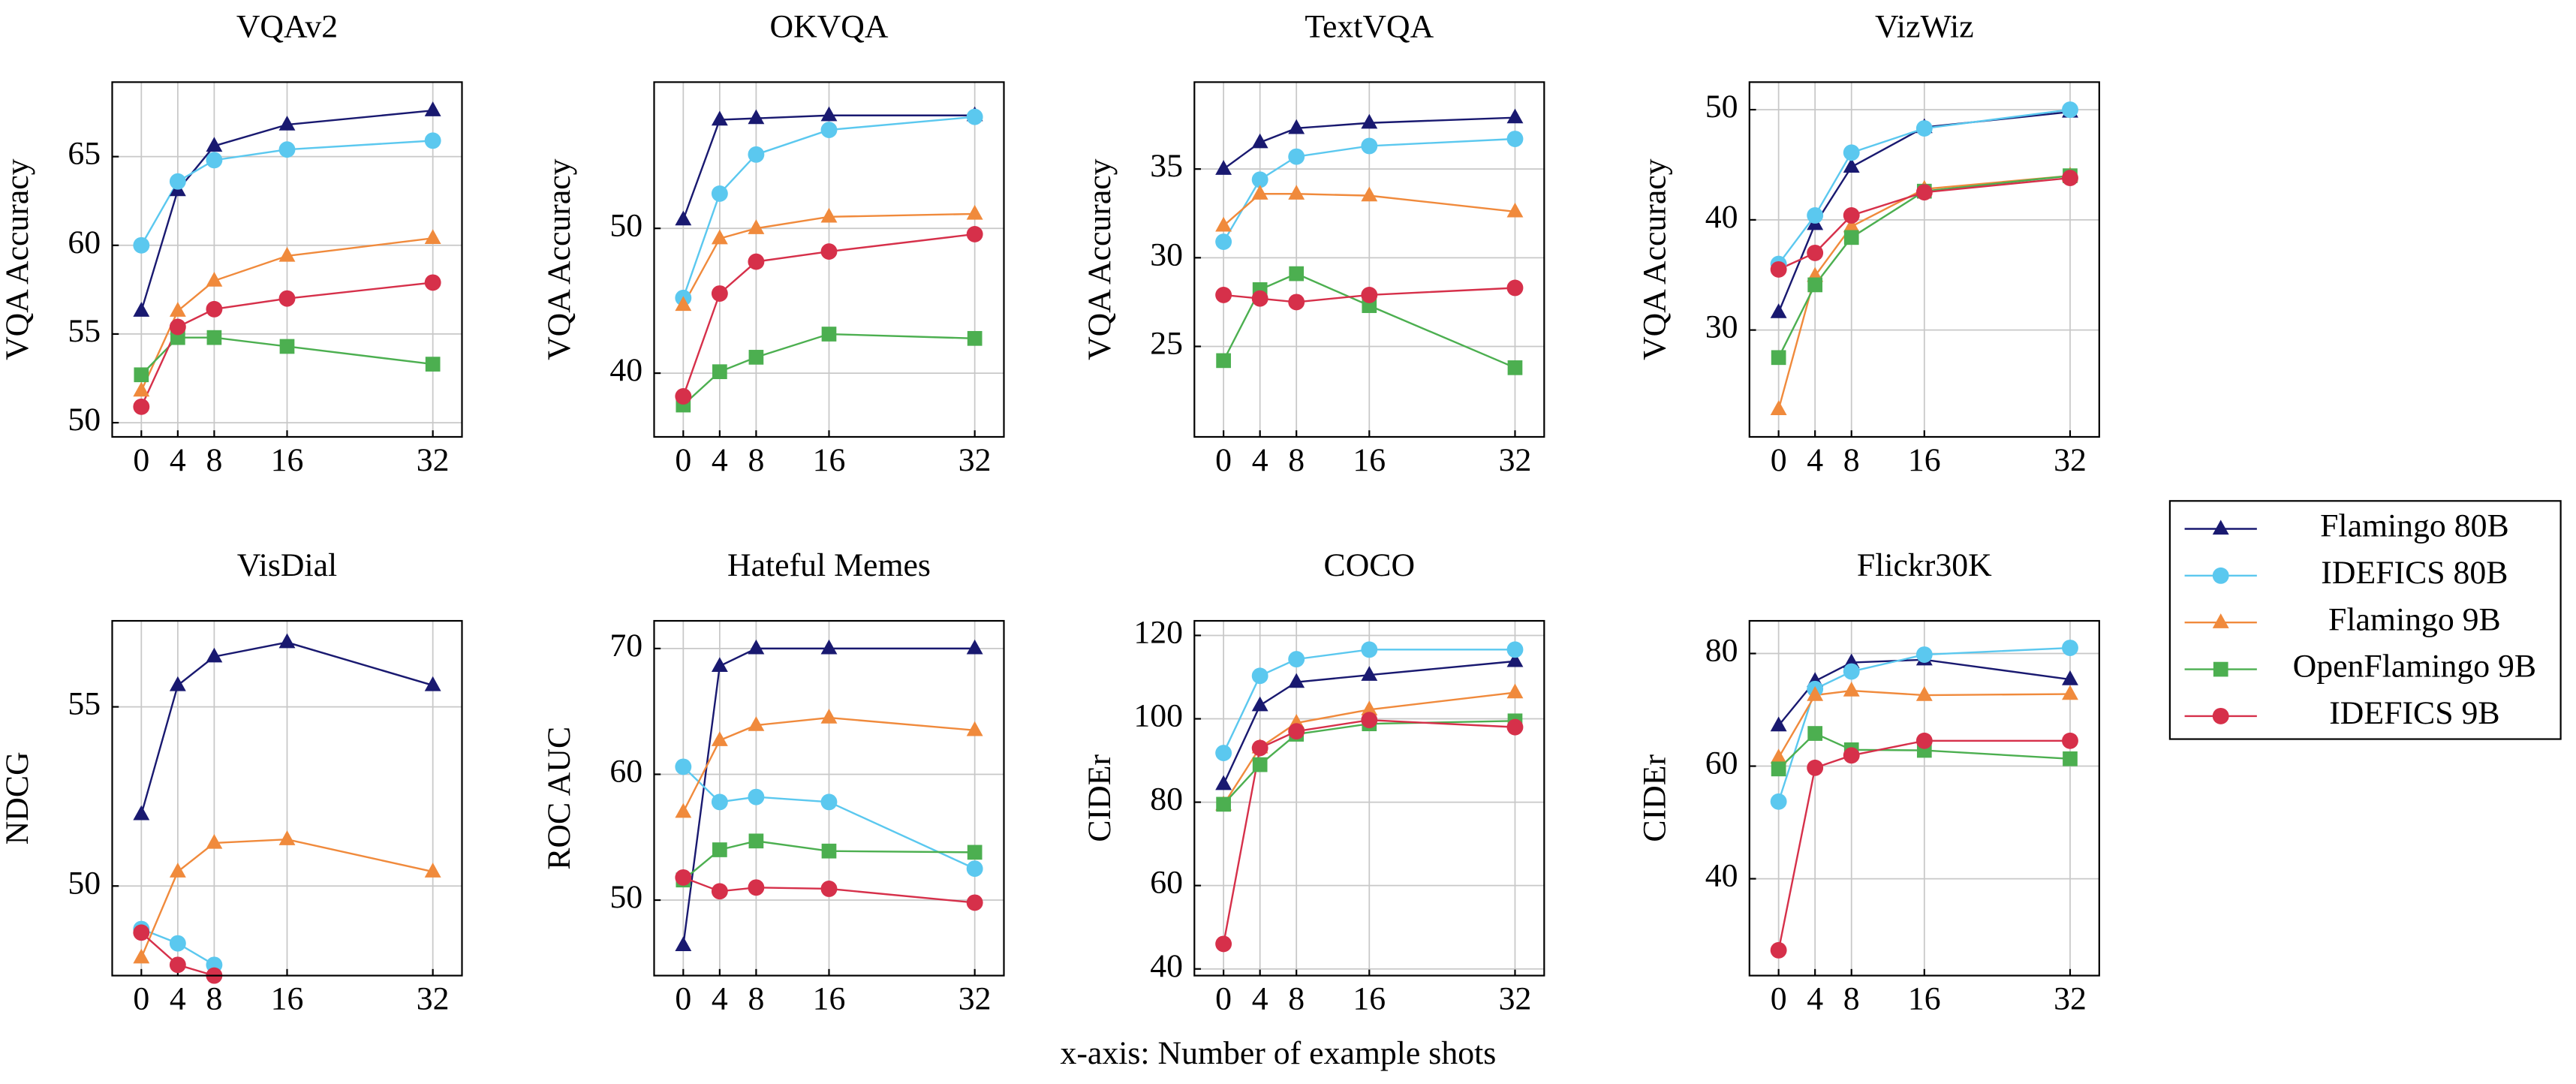 This screenshot has height=1084, width=2576. Describe the element at coordinates (1166, 344) in the screenshot. I see `y-tick-label: 25` at that location.